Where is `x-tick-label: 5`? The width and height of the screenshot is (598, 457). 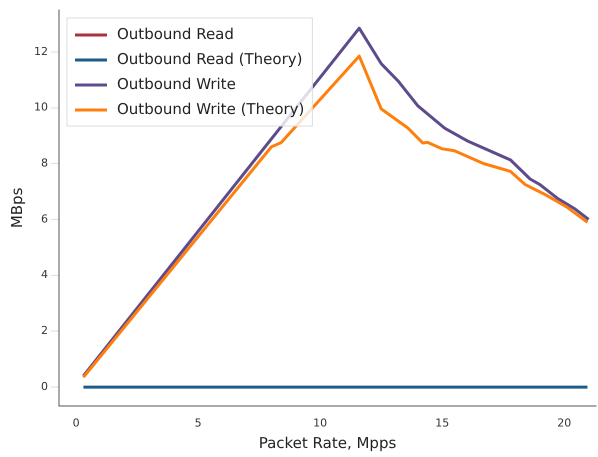 x-tick-label: 5 is located at coordinates (198, 423).